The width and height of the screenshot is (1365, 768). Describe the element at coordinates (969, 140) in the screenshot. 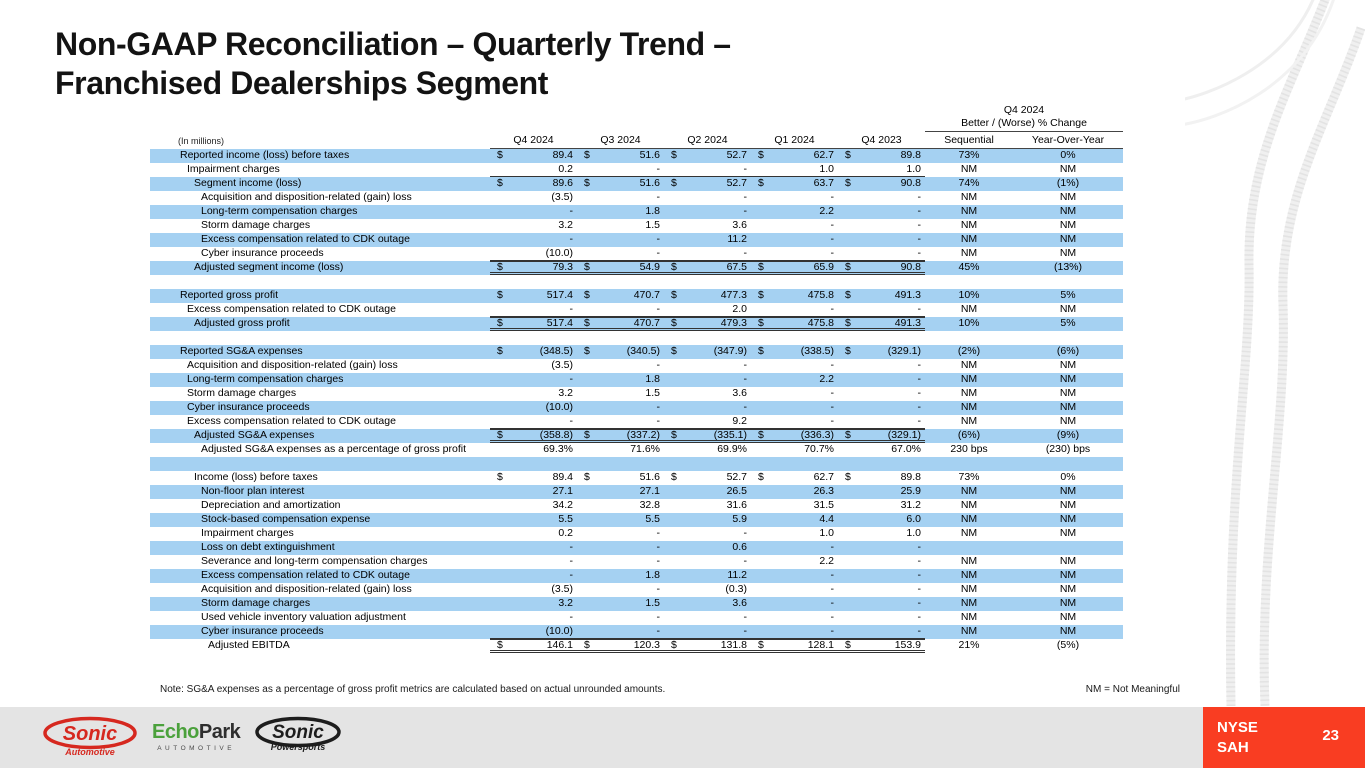

I see `sequential-column-header: Sequential` at that location.